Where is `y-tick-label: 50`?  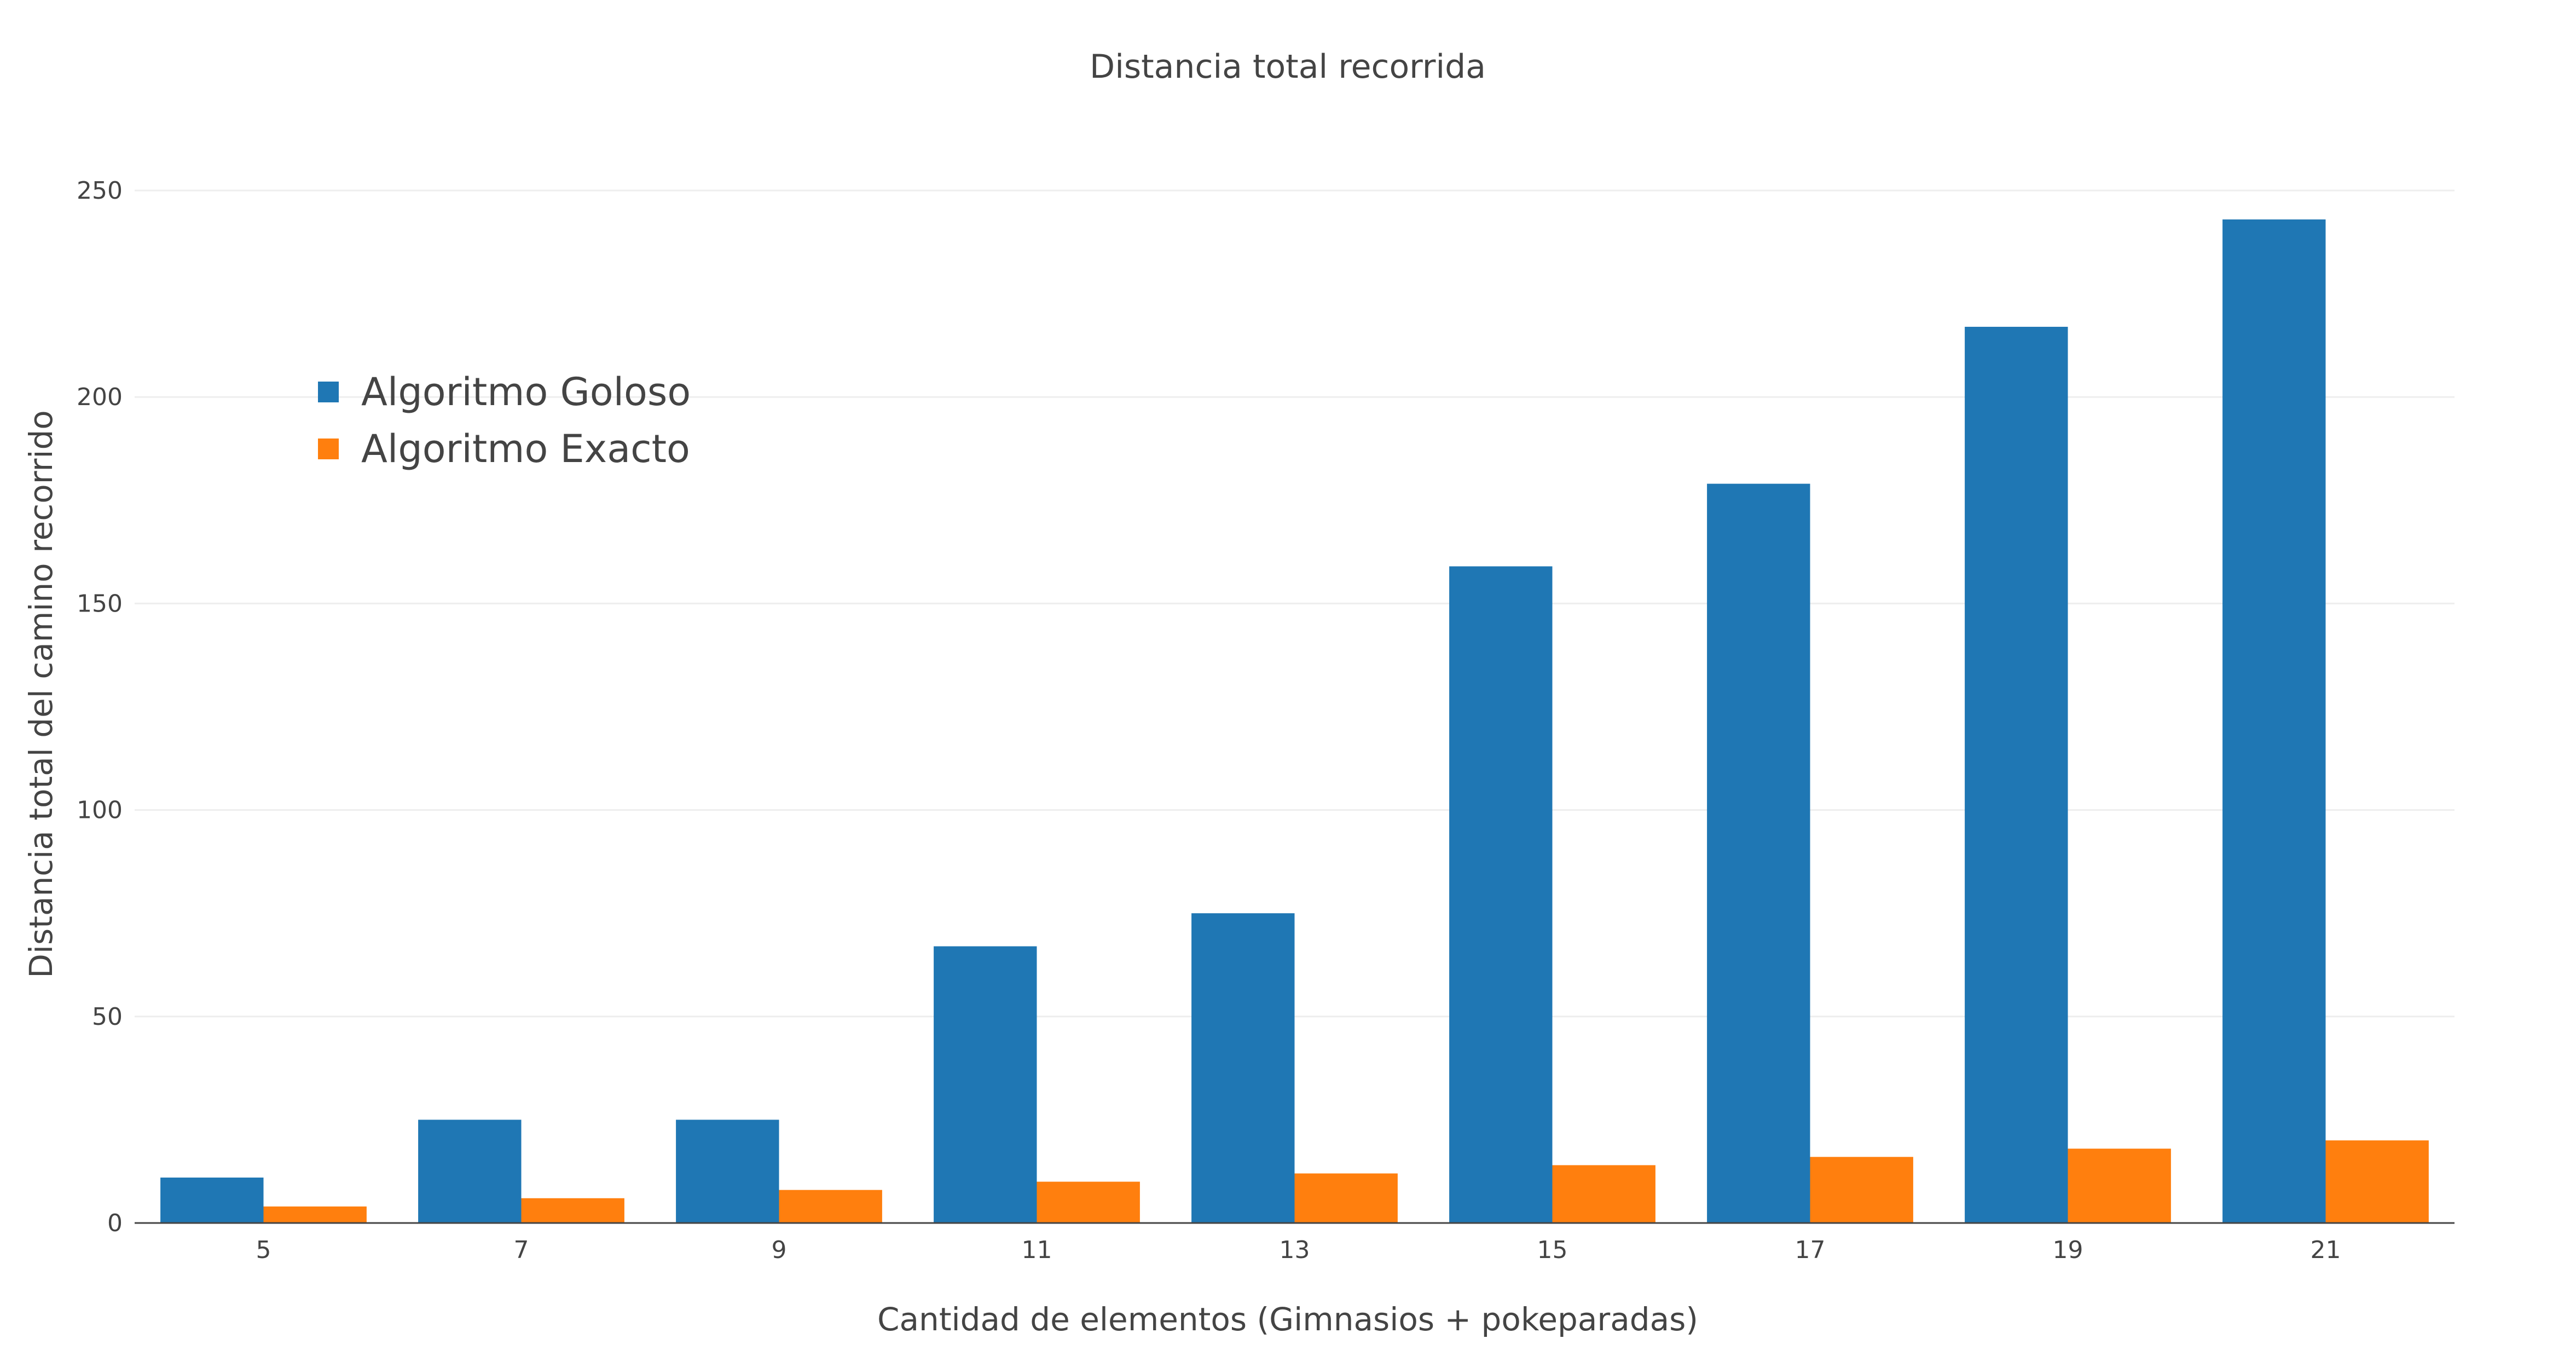 y-tick-label: 50 is located at coordinates (107, 1017).